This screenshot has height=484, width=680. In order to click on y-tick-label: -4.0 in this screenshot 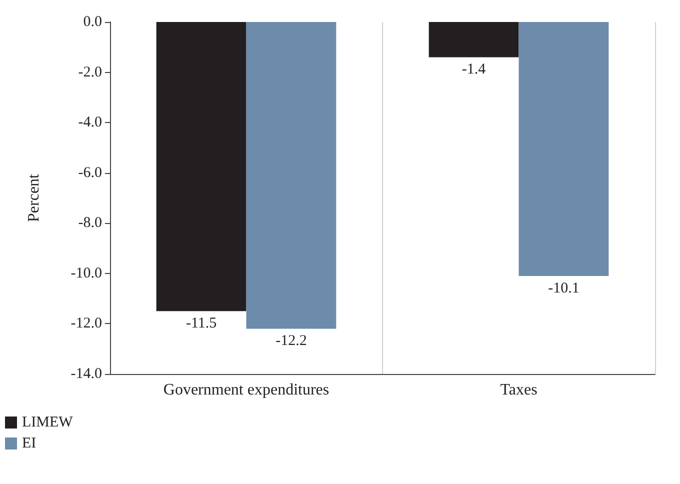, I will do `click(90, 122)`.